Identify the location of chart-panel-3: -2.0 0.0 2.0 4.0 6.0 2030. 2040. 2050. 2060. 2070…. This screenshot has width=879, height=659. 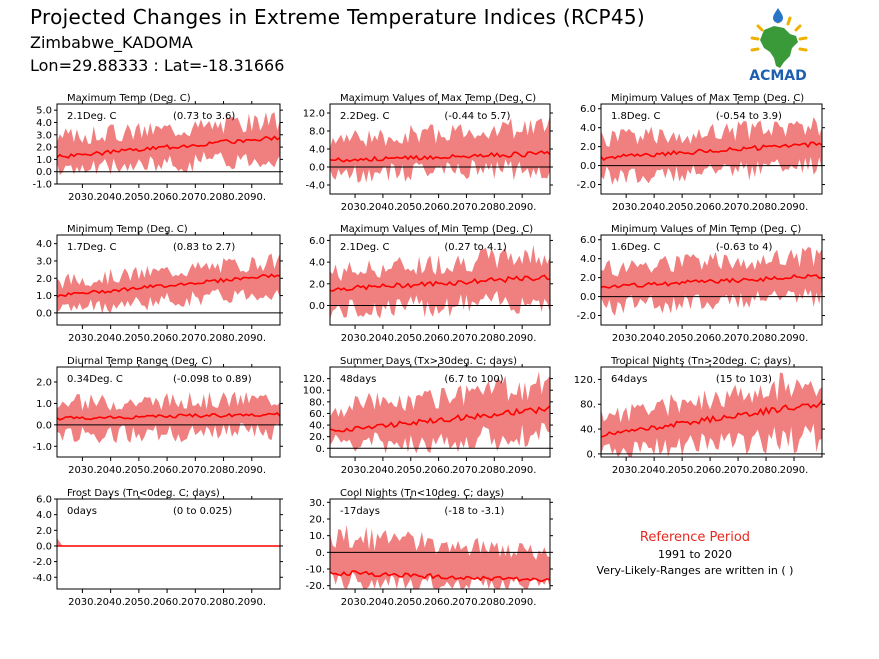
(700, 153).